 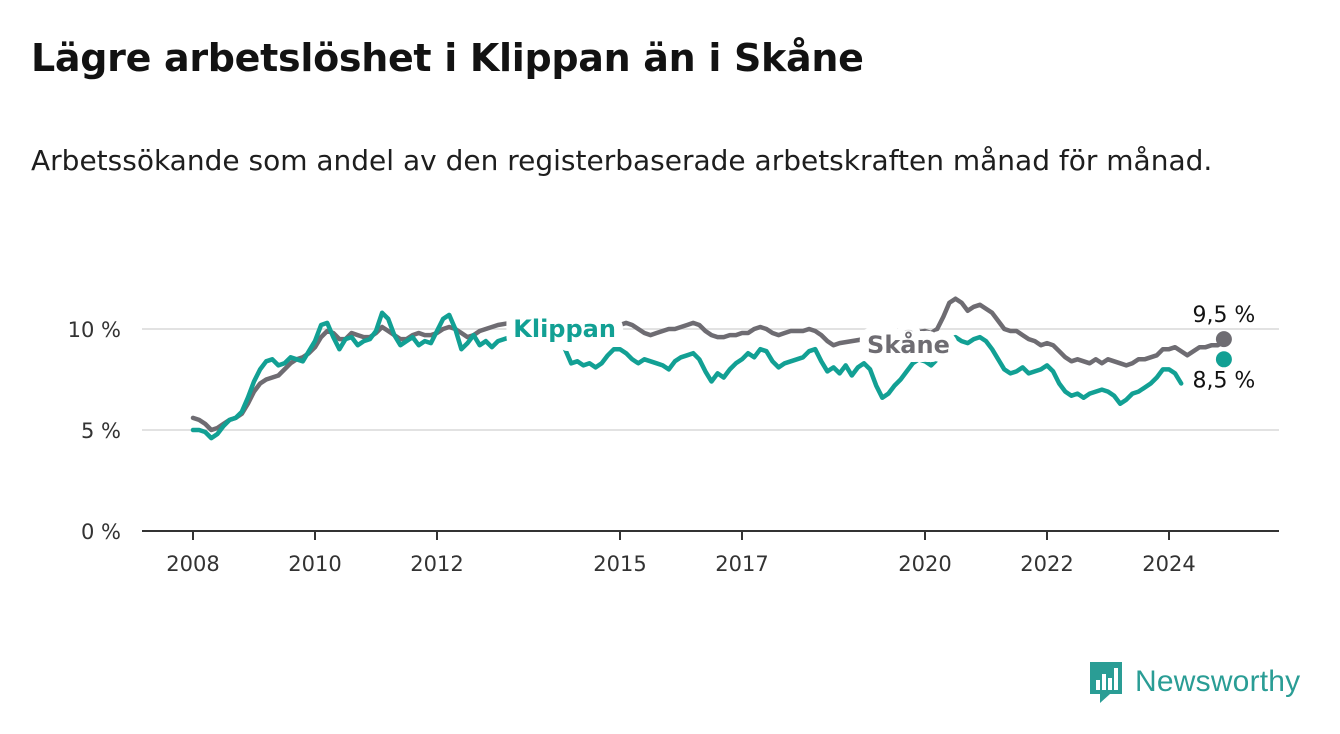 I want to click on end-point-klippan, so click(x=1223, y=359).